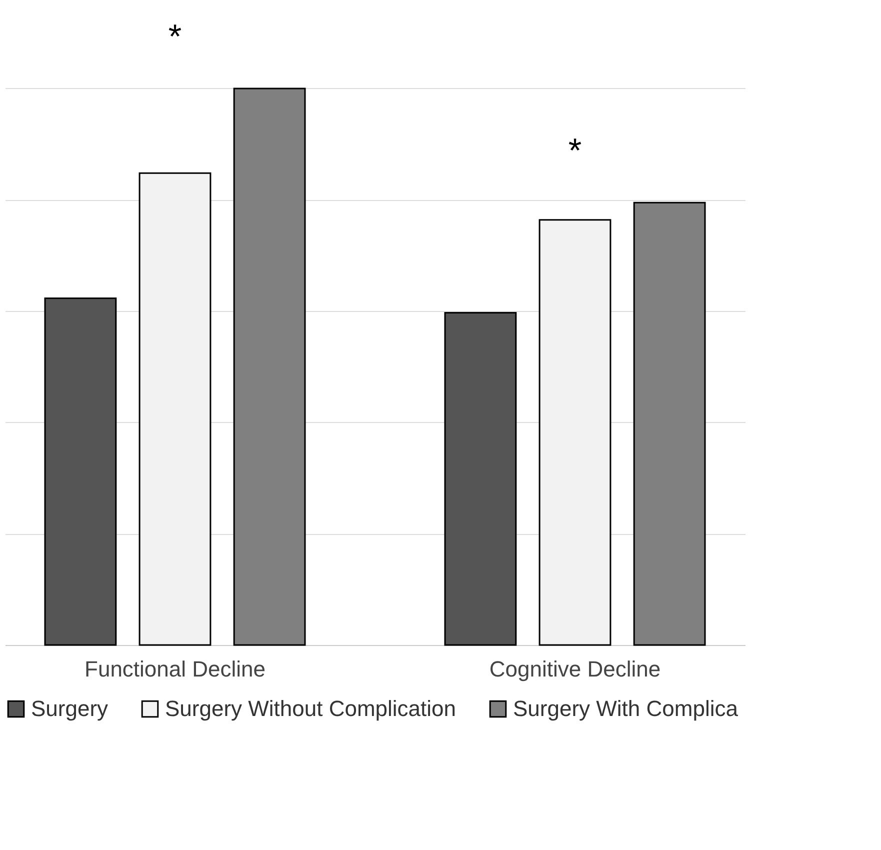  I want to click on legend-label: Surgery Without Complication, so click(310, 708).